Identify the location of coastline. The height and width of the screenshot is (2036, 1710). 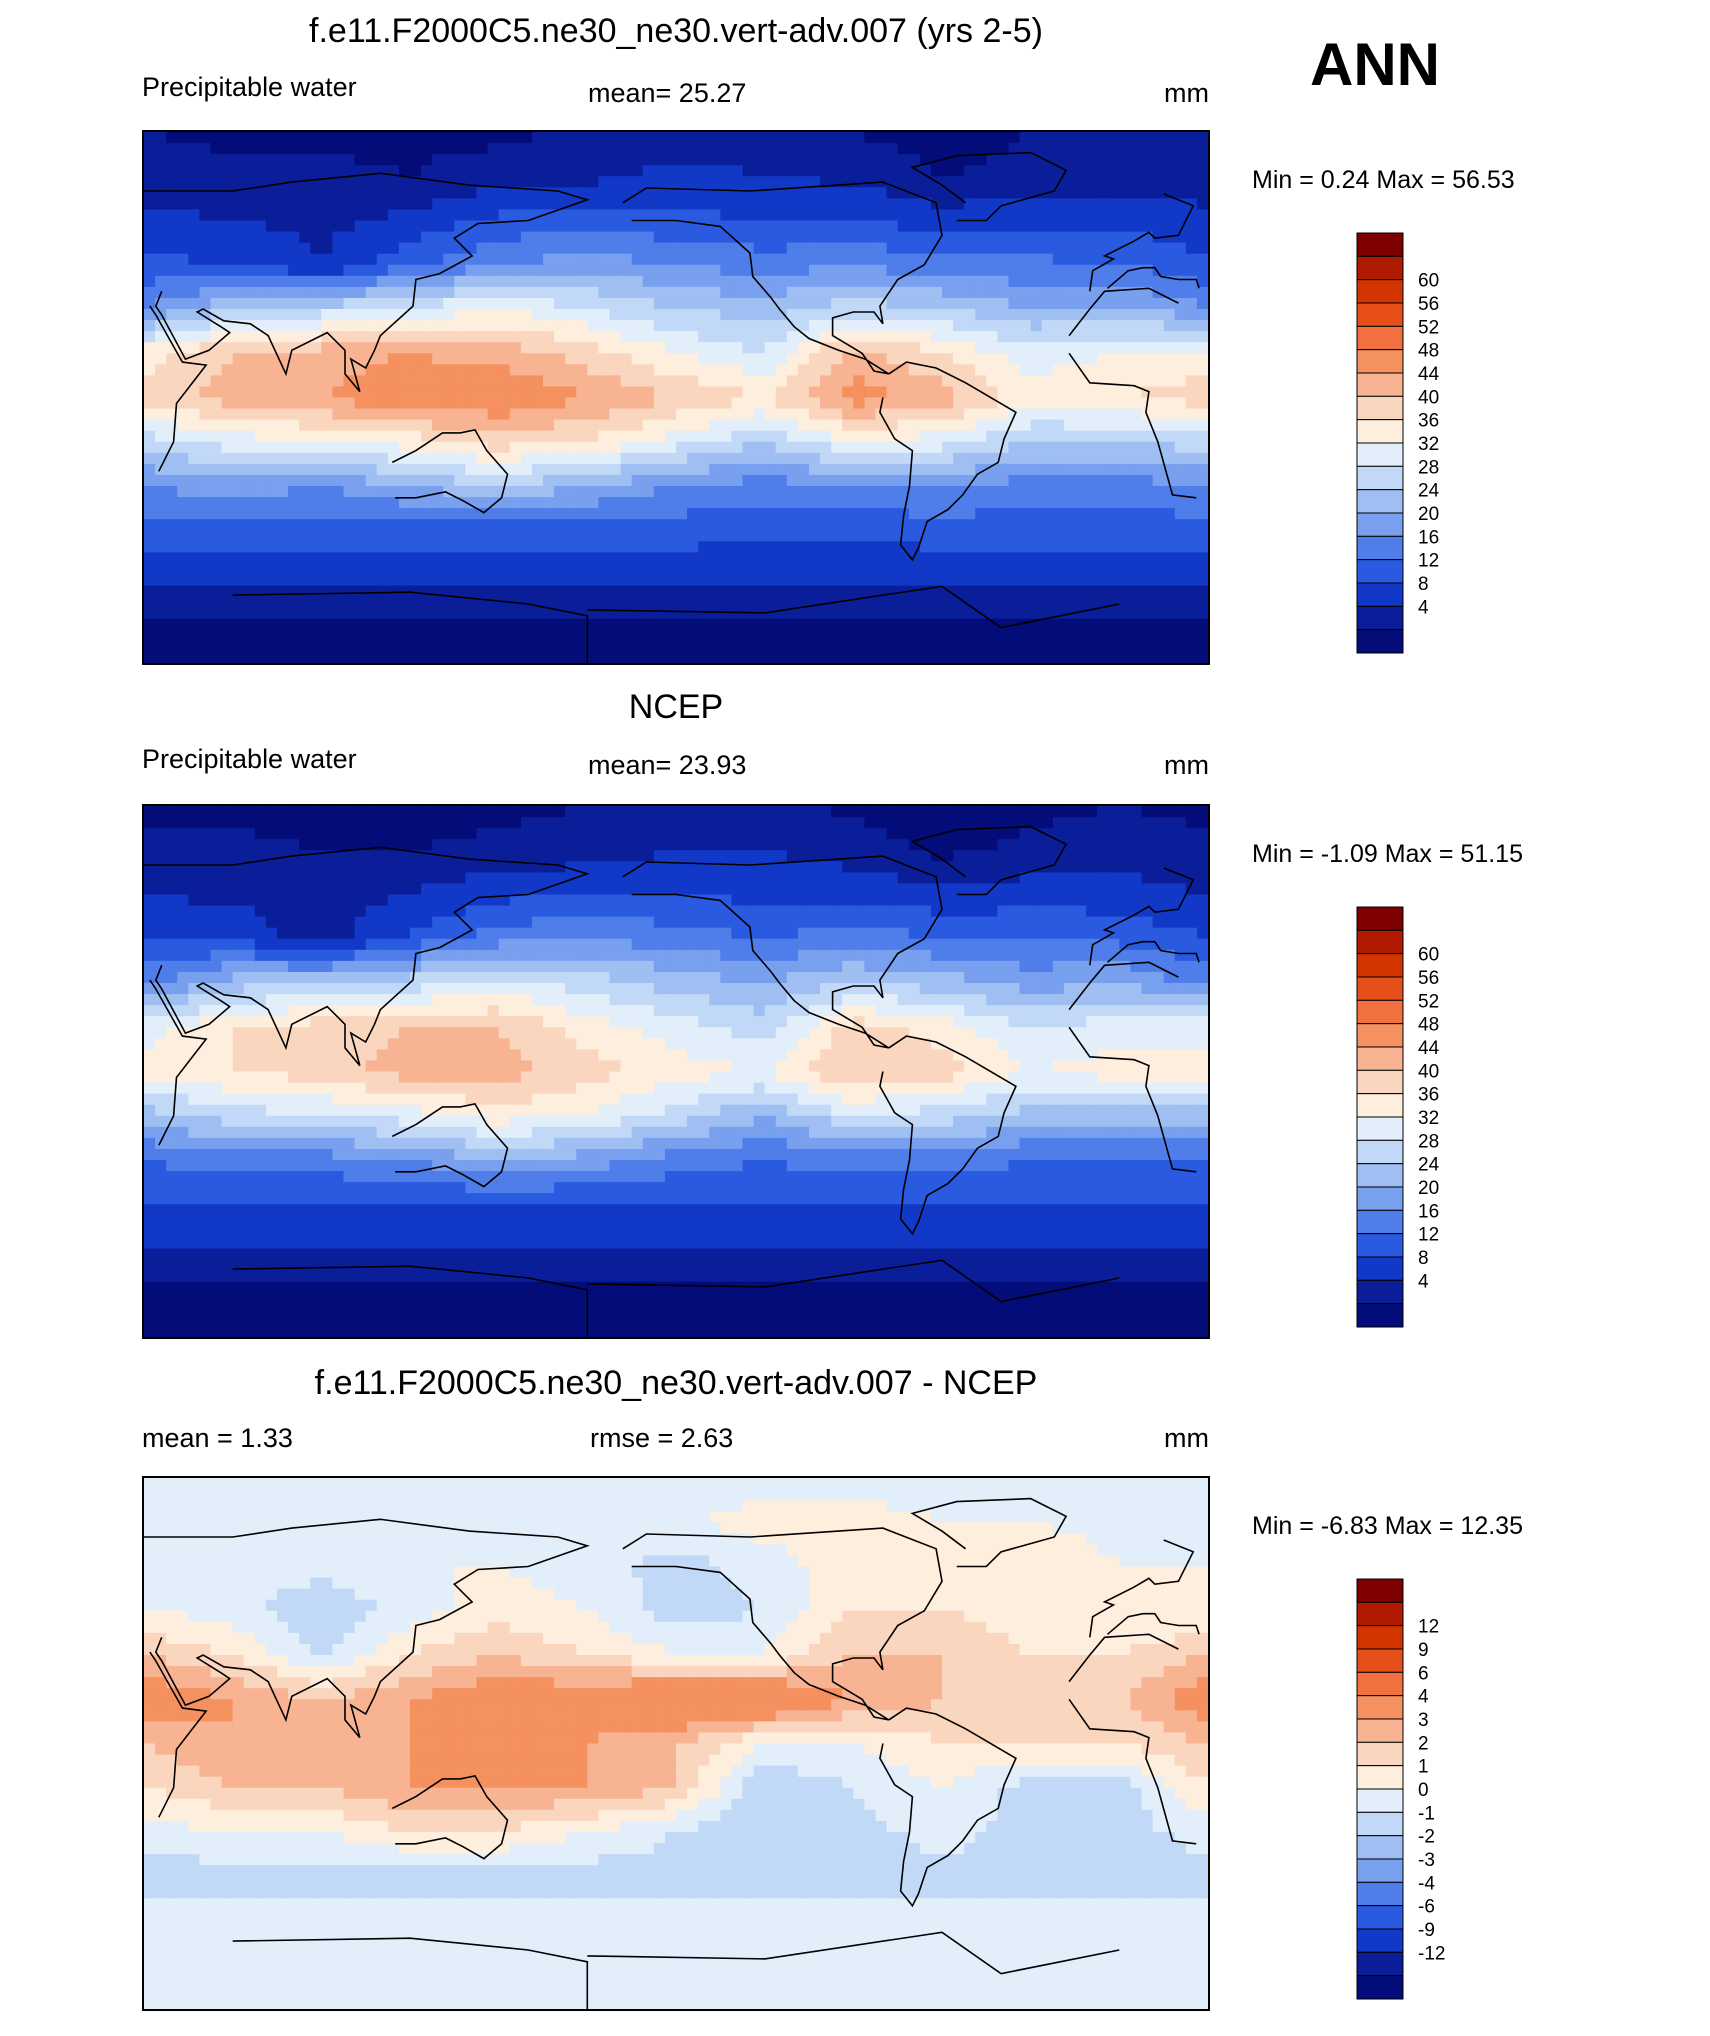
(989, 186).